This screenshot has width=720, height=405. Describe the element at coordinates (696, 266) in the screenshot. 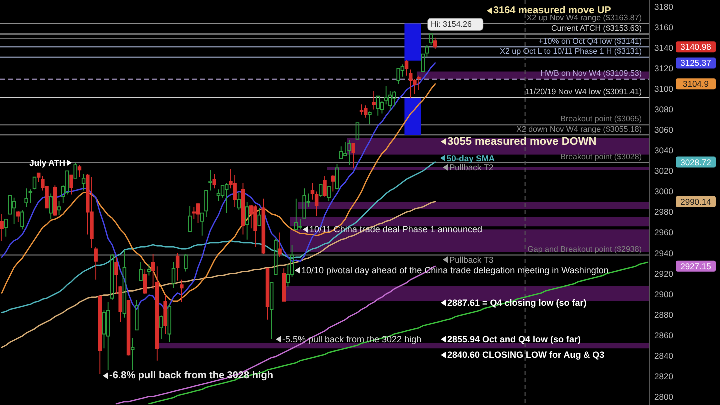

I see `text: 2927.15` at that location.